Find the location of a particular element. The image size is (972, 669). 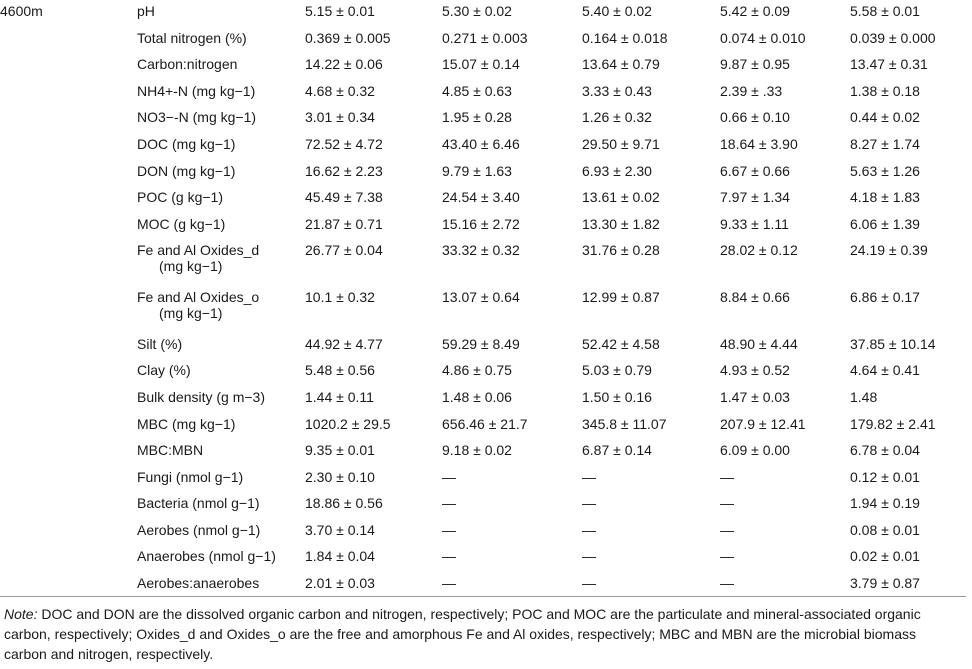

value-cell: 15.07 ± 0.14 is located at coordinates (481, 64).